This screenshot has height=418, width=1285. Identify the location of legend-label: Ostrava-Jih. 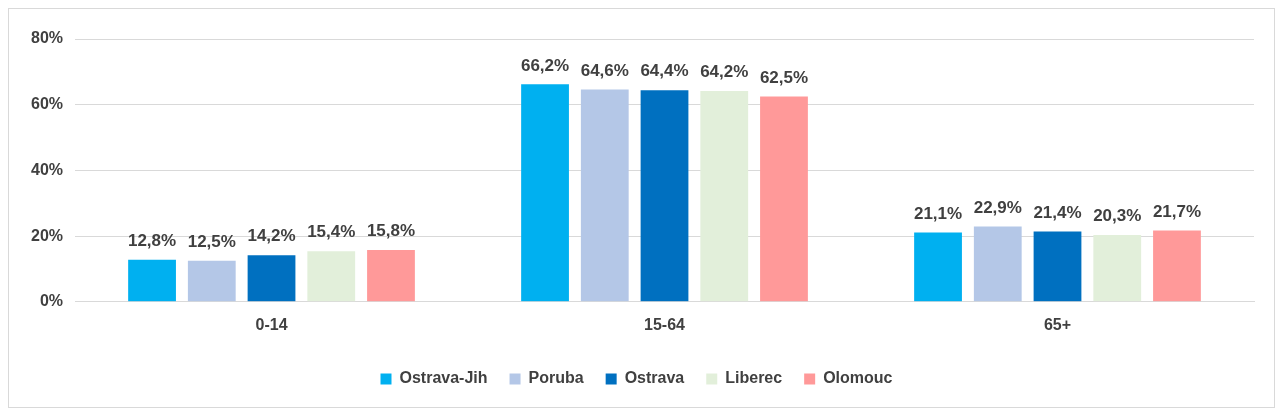
(443, 378).